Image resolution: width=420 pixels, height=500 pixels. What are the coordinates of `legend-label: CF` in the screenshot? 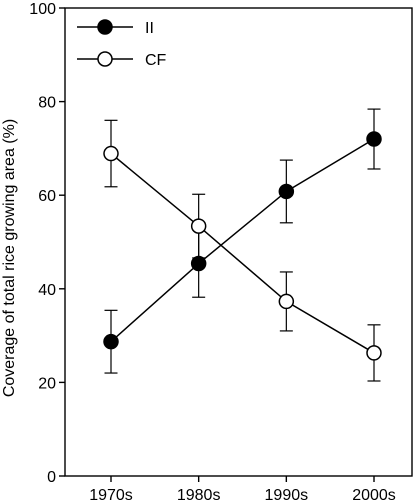 It's located at (156, 60).